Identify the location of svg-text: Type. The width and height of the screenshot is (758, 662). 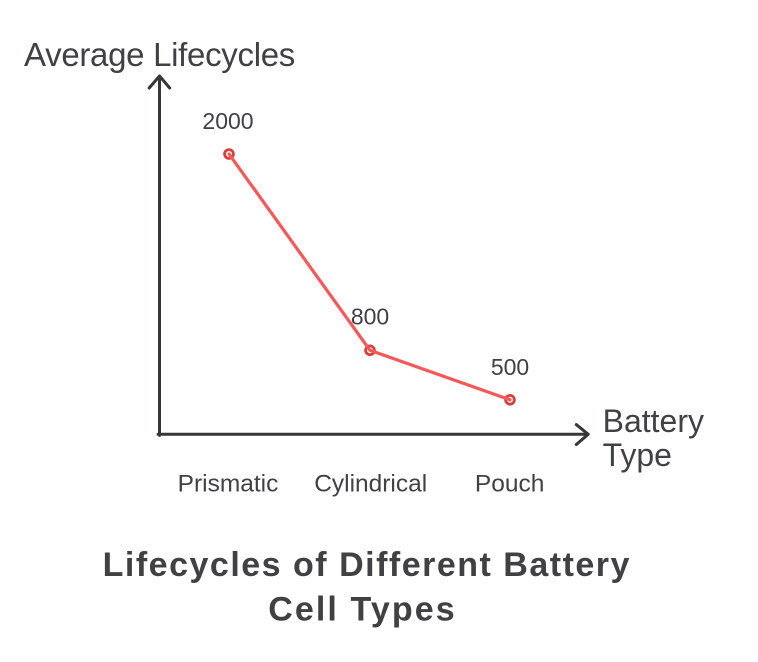
(637, 455).